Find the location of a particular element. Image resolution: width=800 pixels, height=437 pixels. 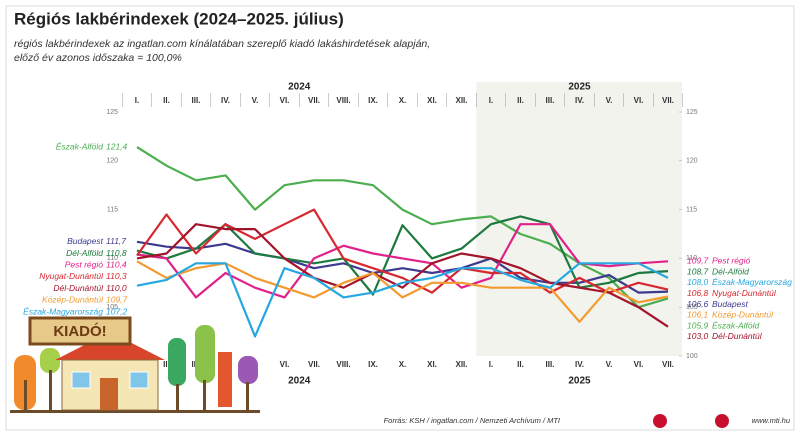

value-label: 121,4 is located at coordinates (117, 146).